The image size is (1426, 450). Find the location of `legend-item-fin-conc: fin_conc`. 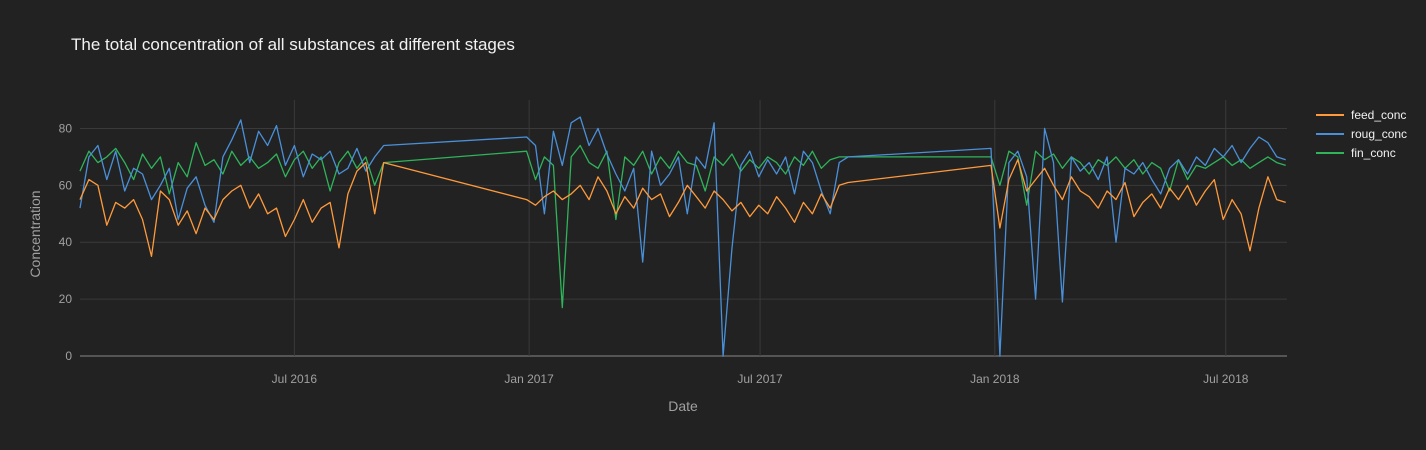

legend-item-fin-conc: fin_conc is located at coordinates (1356, 153).